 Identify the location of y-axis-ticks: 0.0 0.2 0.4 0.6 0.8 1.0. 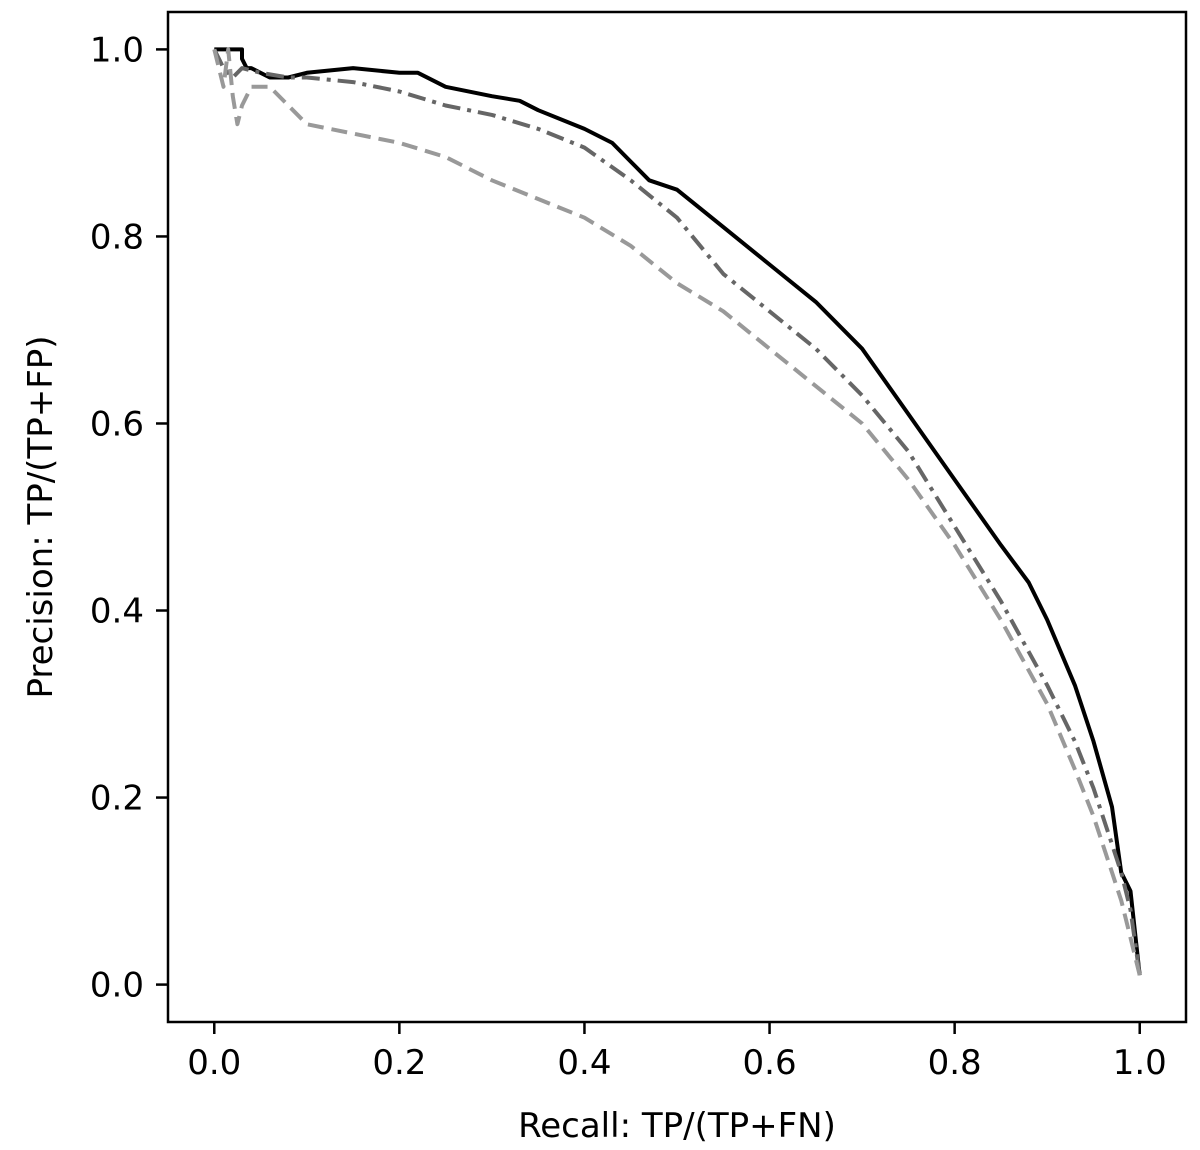
(129, 518).